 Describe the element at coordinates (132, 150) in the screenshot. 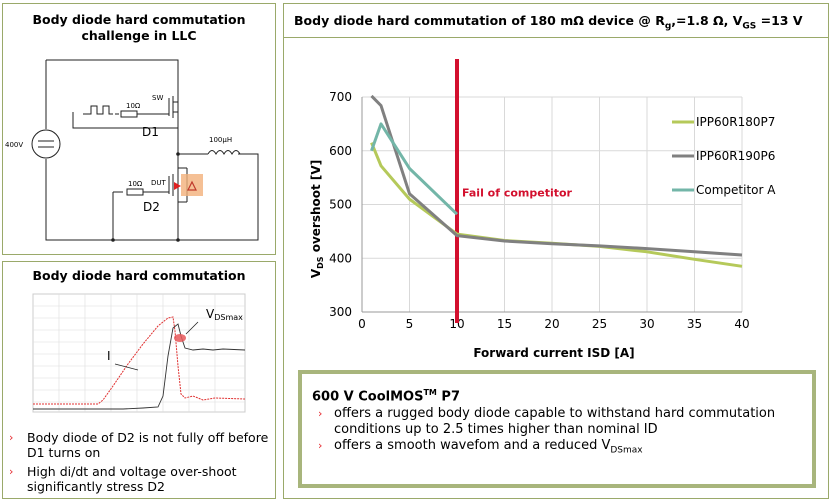

I see `llc-circuit-diagram: SW 10Ω DUT 10Ω 100µH 400V D1 D2` at that location.